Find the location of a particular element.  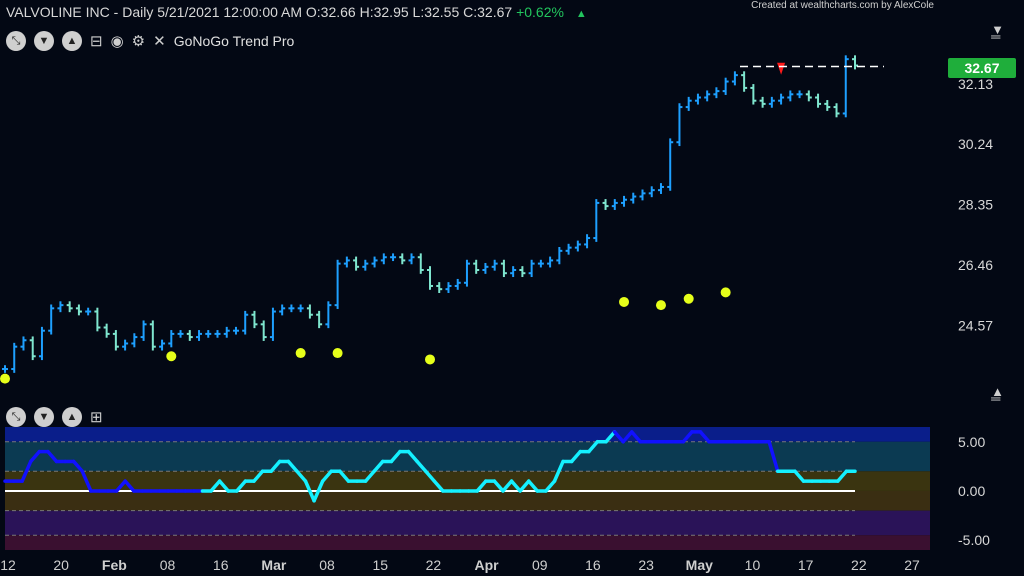

oscillator-down-icon: ▼ is located at coordinates (44, 417).